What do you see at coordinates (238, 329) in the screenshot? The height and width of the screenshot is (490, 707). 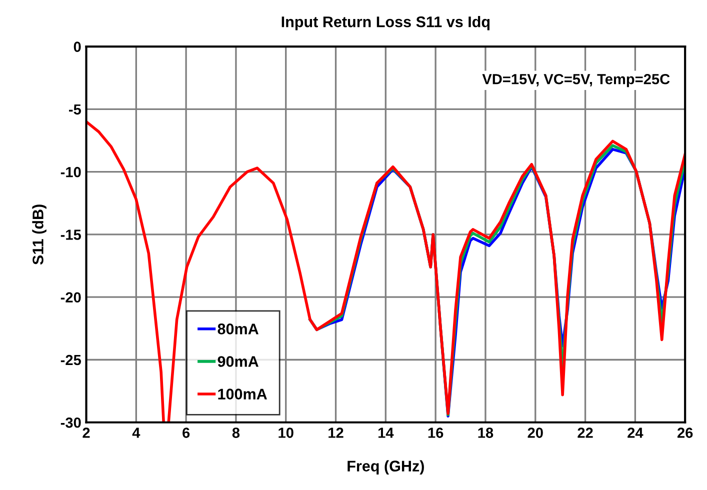 I see `legend-label: 80mA` at bounding box center [238, 329].